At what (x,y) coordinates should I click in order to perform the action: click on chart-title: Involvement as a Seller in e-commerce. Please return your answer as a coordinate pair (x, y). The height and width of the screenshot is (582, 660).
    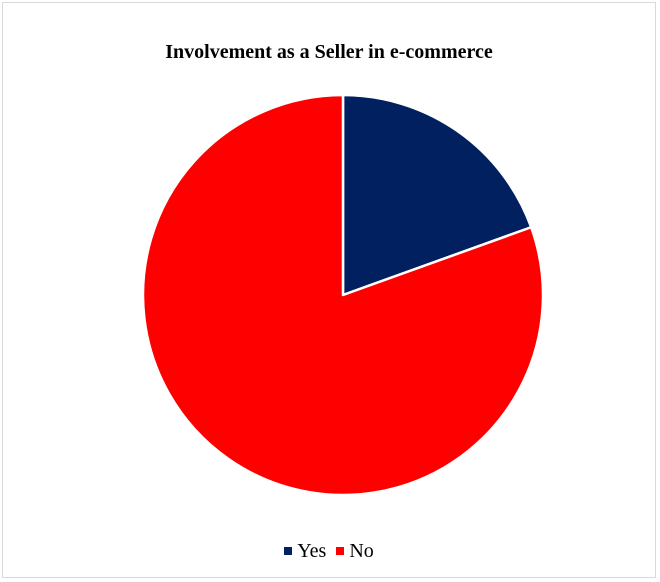
    Looking at the image, I should click on (329, 52).